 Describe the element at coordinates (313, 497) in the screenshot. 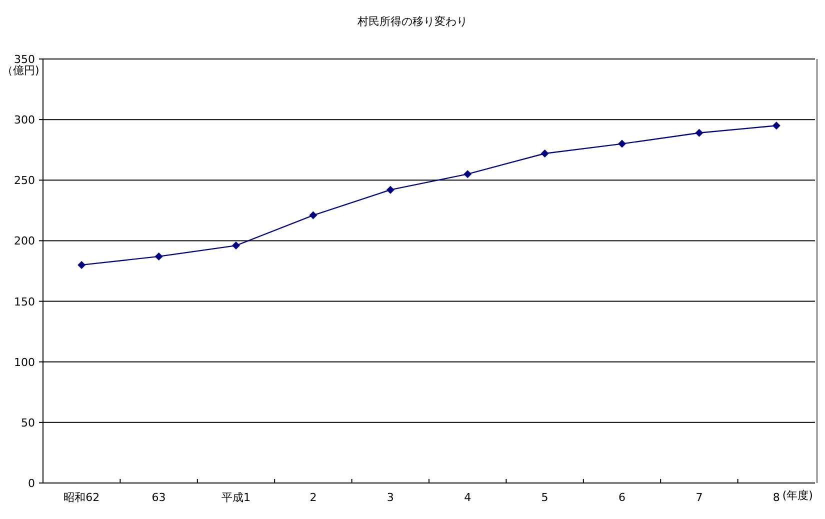

I see `x-tick-label: 2` at that location.